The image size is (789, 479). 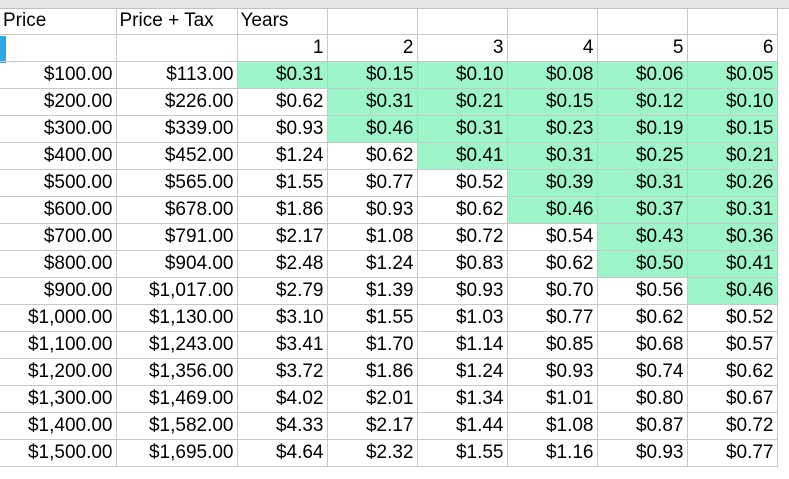 What do you see at coordinates (462, 399) in the screenshot?
I see `cell-year-3: $1.34` at bounding box center [462, 399].